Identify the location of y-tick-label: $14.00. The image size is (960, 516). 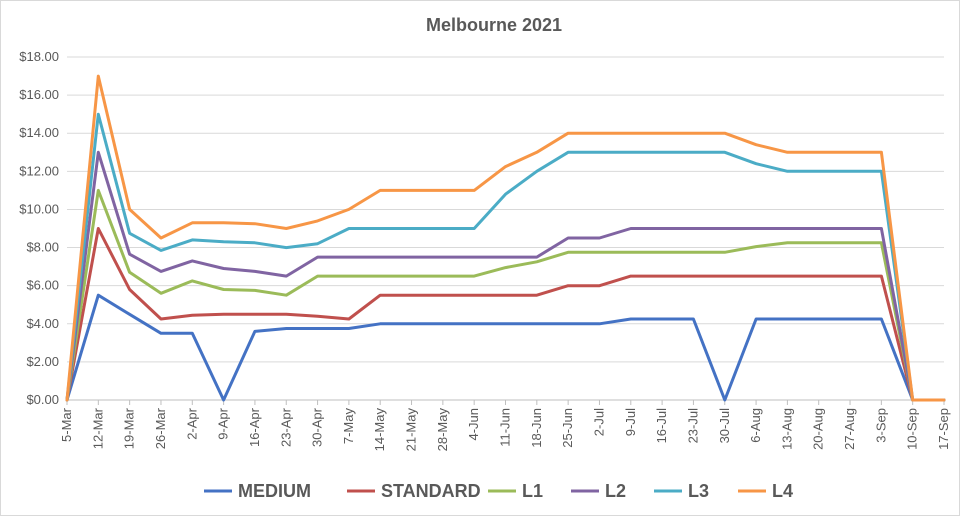
(39, 132).